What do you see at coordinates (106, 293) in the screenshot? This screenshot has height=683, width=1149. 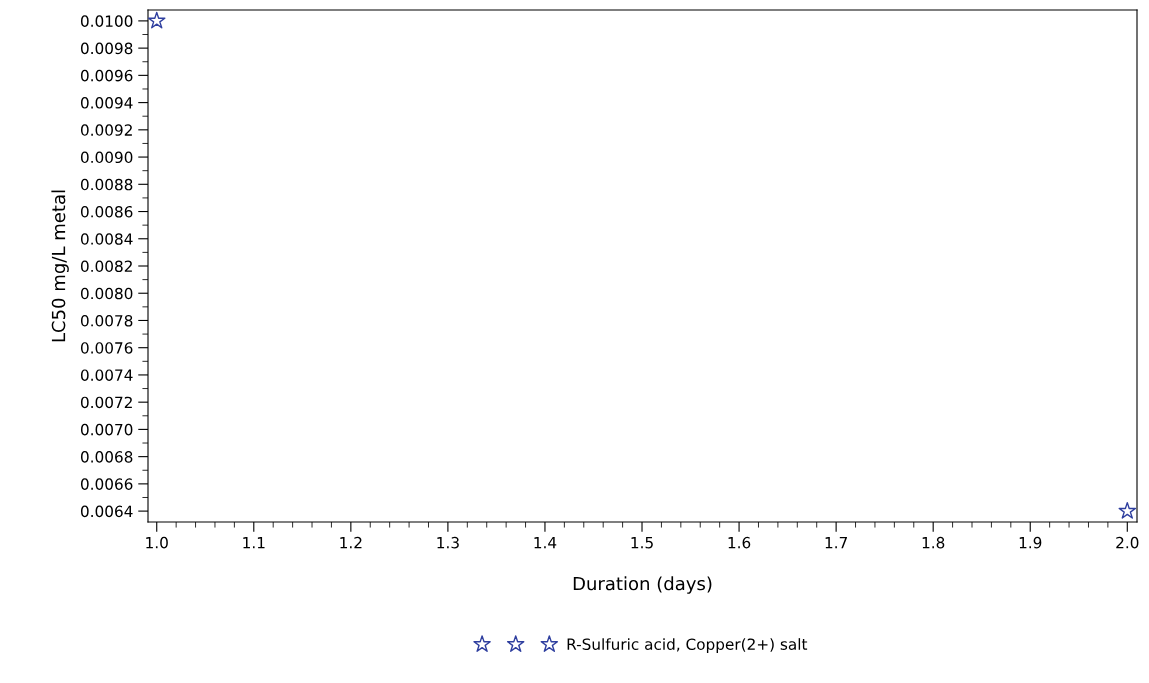 I see `y-tick-label: 0.0080` at bounding box center [106, 293].